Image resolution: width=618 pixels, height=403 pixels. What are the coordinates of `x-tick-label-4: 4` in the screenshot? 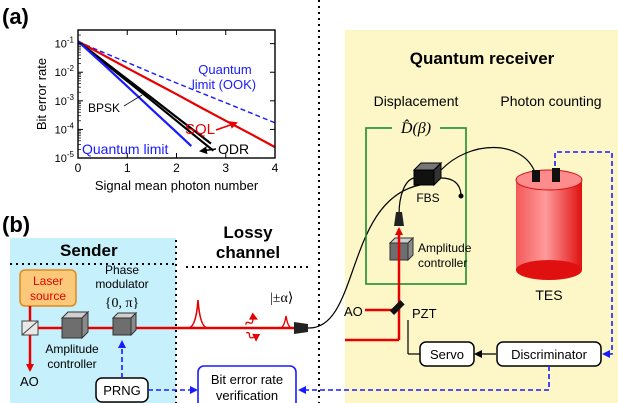 It's located at (275, 168).